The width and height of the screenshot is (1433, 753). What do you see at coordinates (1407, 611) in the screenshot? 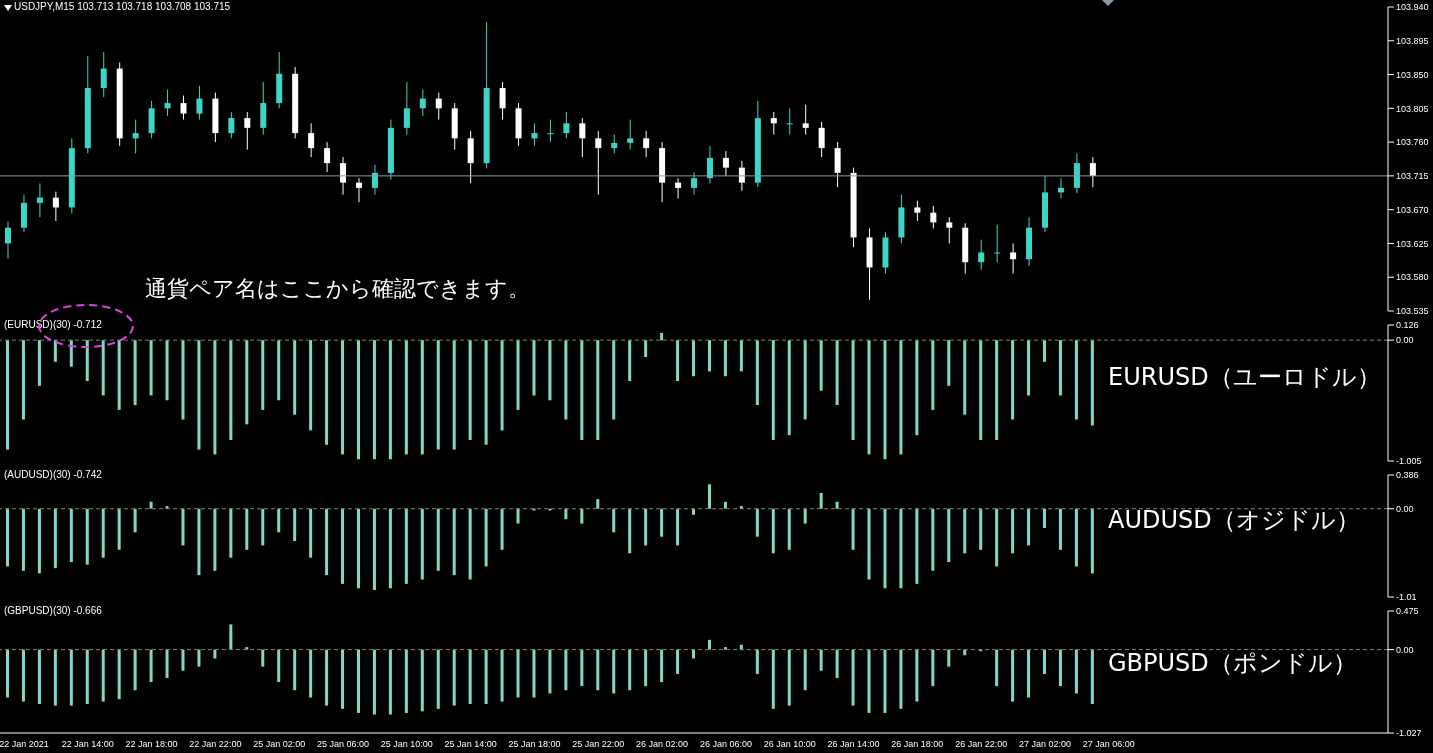
I see `y-tick-label: 0.475` at bounding box center [1407, 611].